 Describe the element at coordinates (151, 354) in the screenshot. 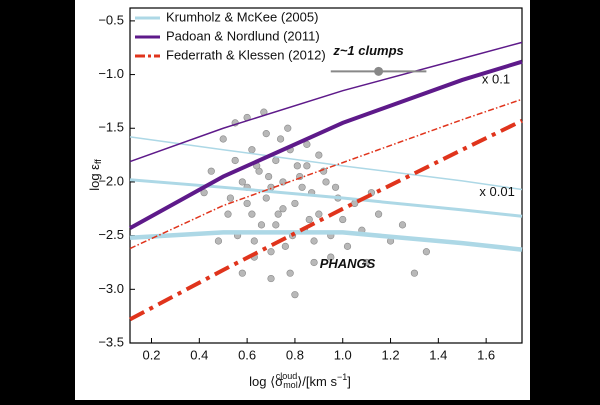

I see `x-tick-label: 0.2` at that location.